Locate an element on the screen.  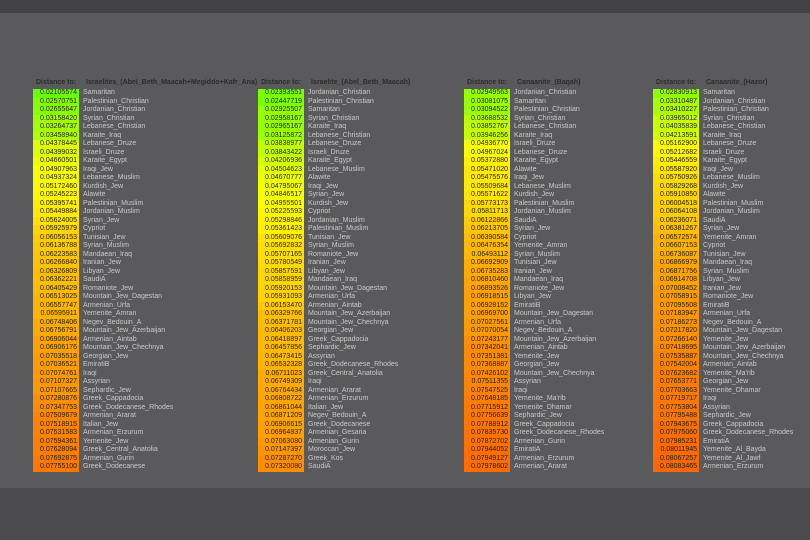
population-label: Mountain_Jew_Dagestan is located at coordinates (742, 330).